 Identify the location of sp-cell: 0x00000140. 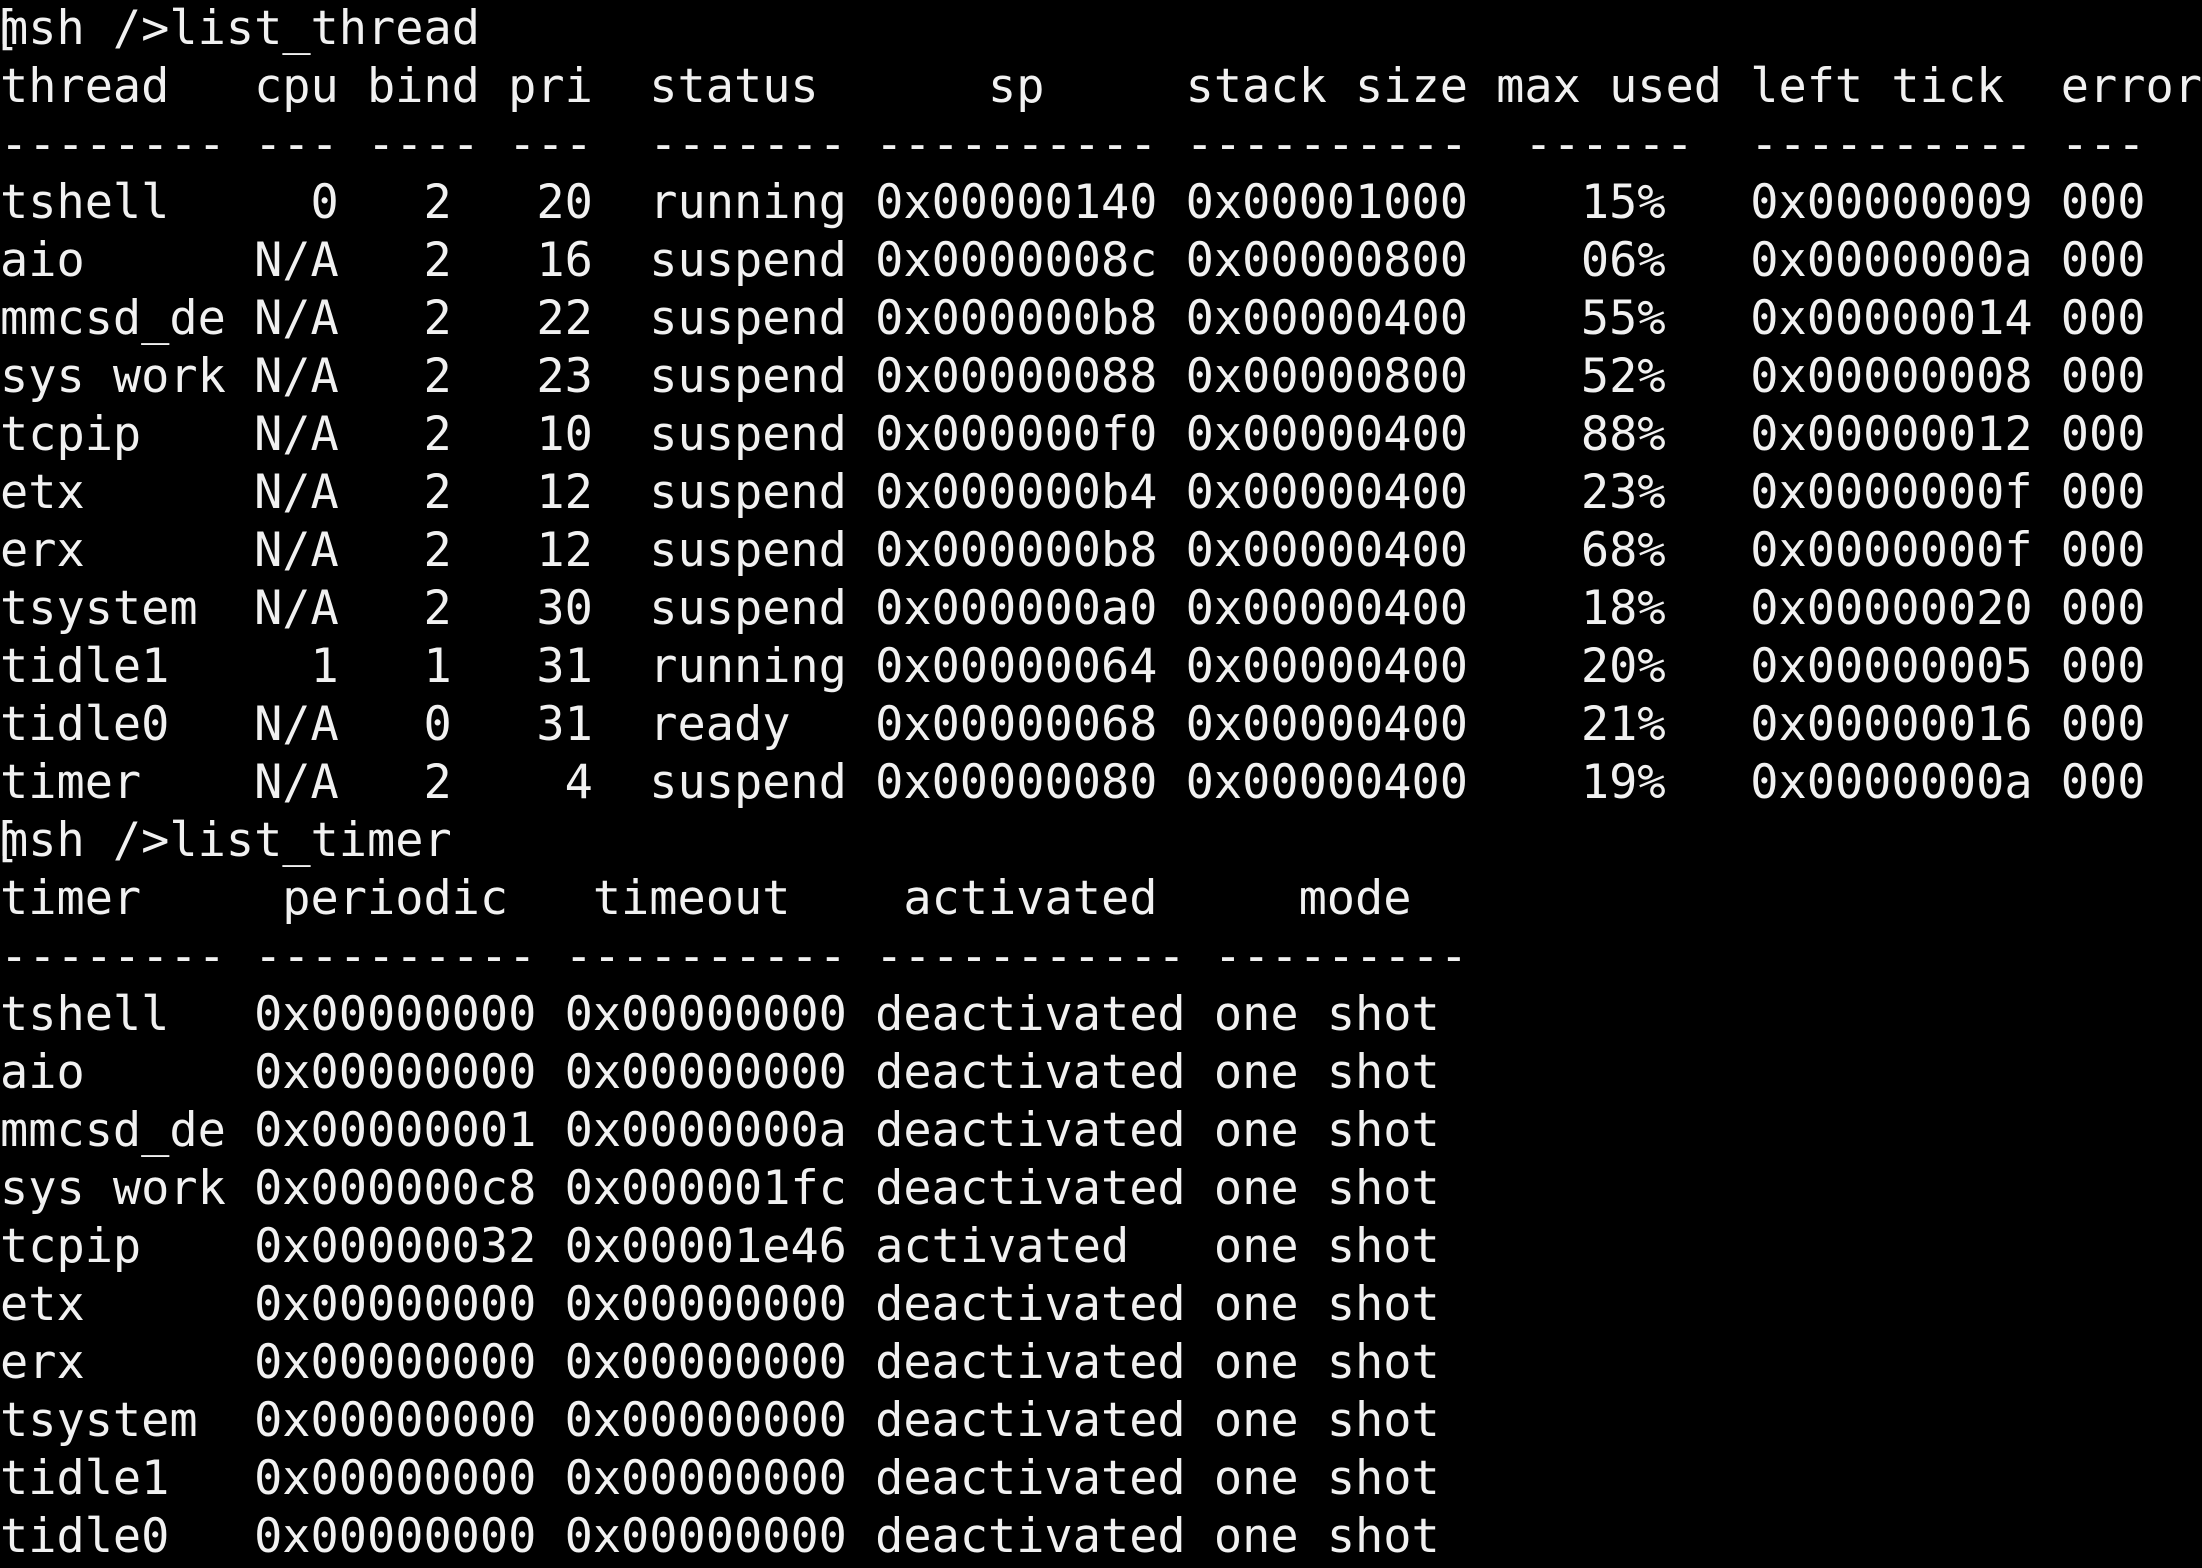
(1016, 202).